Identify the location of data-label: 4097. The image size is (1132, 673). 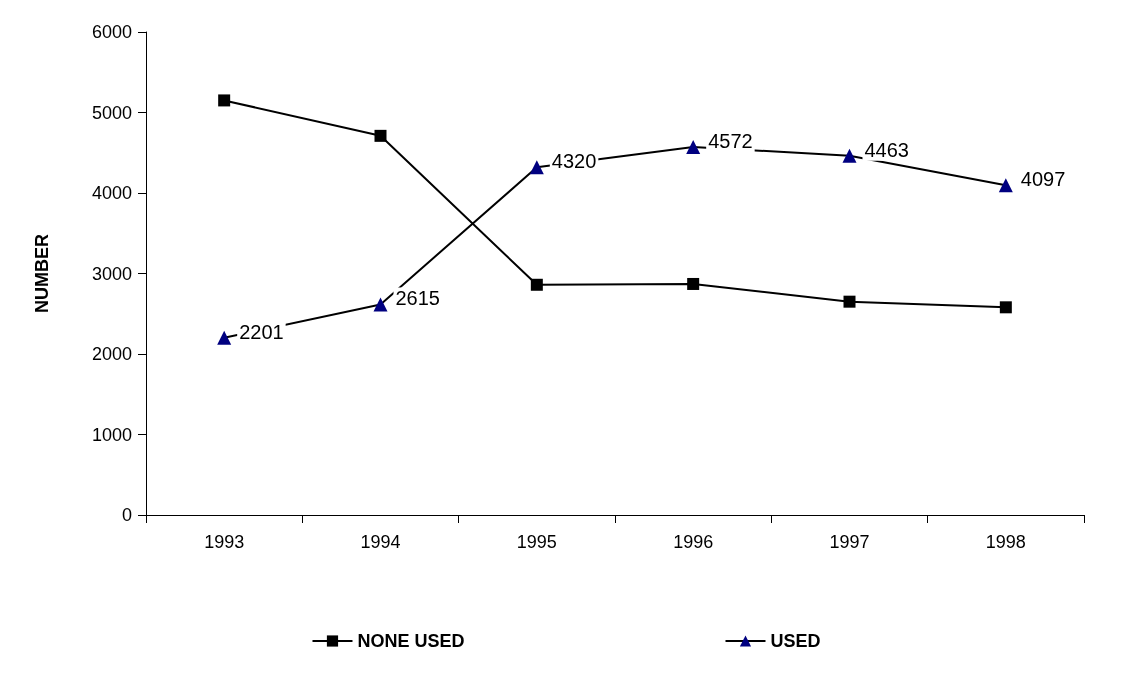
(1043, 179).